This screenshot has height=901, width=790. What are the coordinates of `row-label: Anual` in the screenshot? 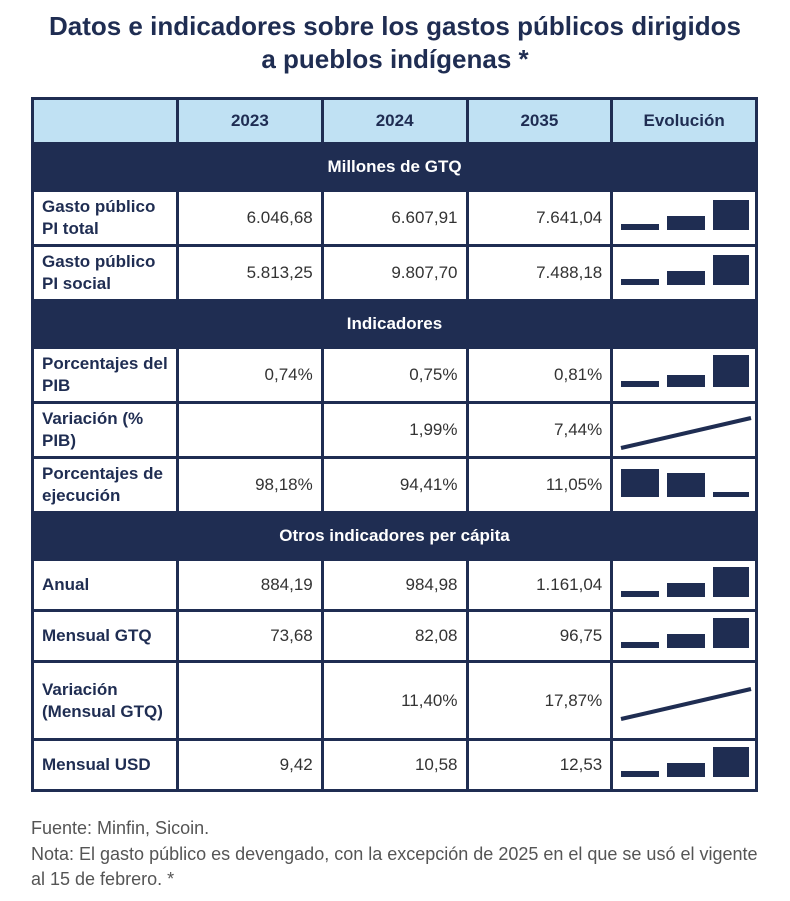 It's located at (105, 585).